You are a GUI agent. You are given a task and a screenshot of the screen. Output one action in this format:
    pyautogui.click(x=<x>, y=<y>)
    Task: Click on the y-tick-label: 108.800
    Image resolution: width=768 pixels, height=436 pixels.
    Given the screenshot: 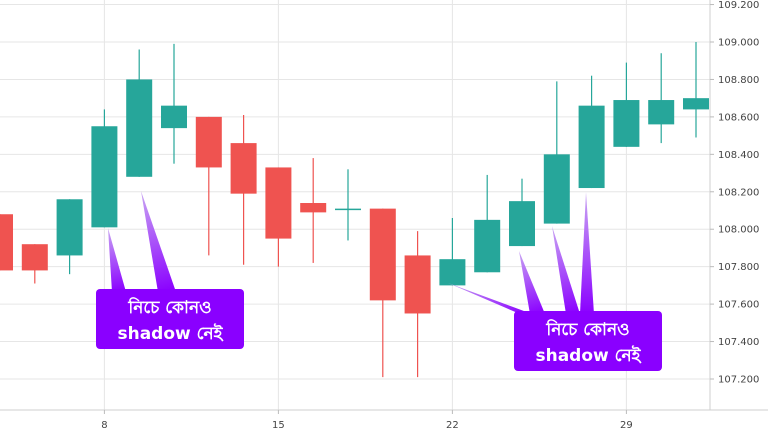 What is the action you would take?
    pyautogui.click(x=738, y=80)
    